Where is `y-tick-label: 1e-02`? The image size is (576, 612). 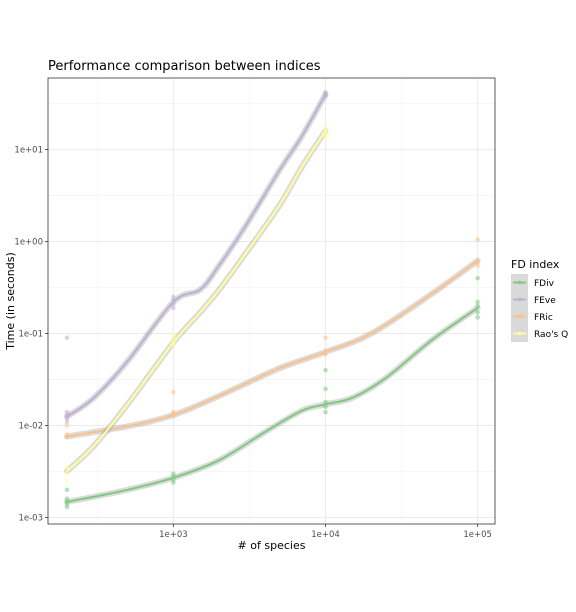 y-tick-label: 1e-02 is located at coordinates (30, 427).